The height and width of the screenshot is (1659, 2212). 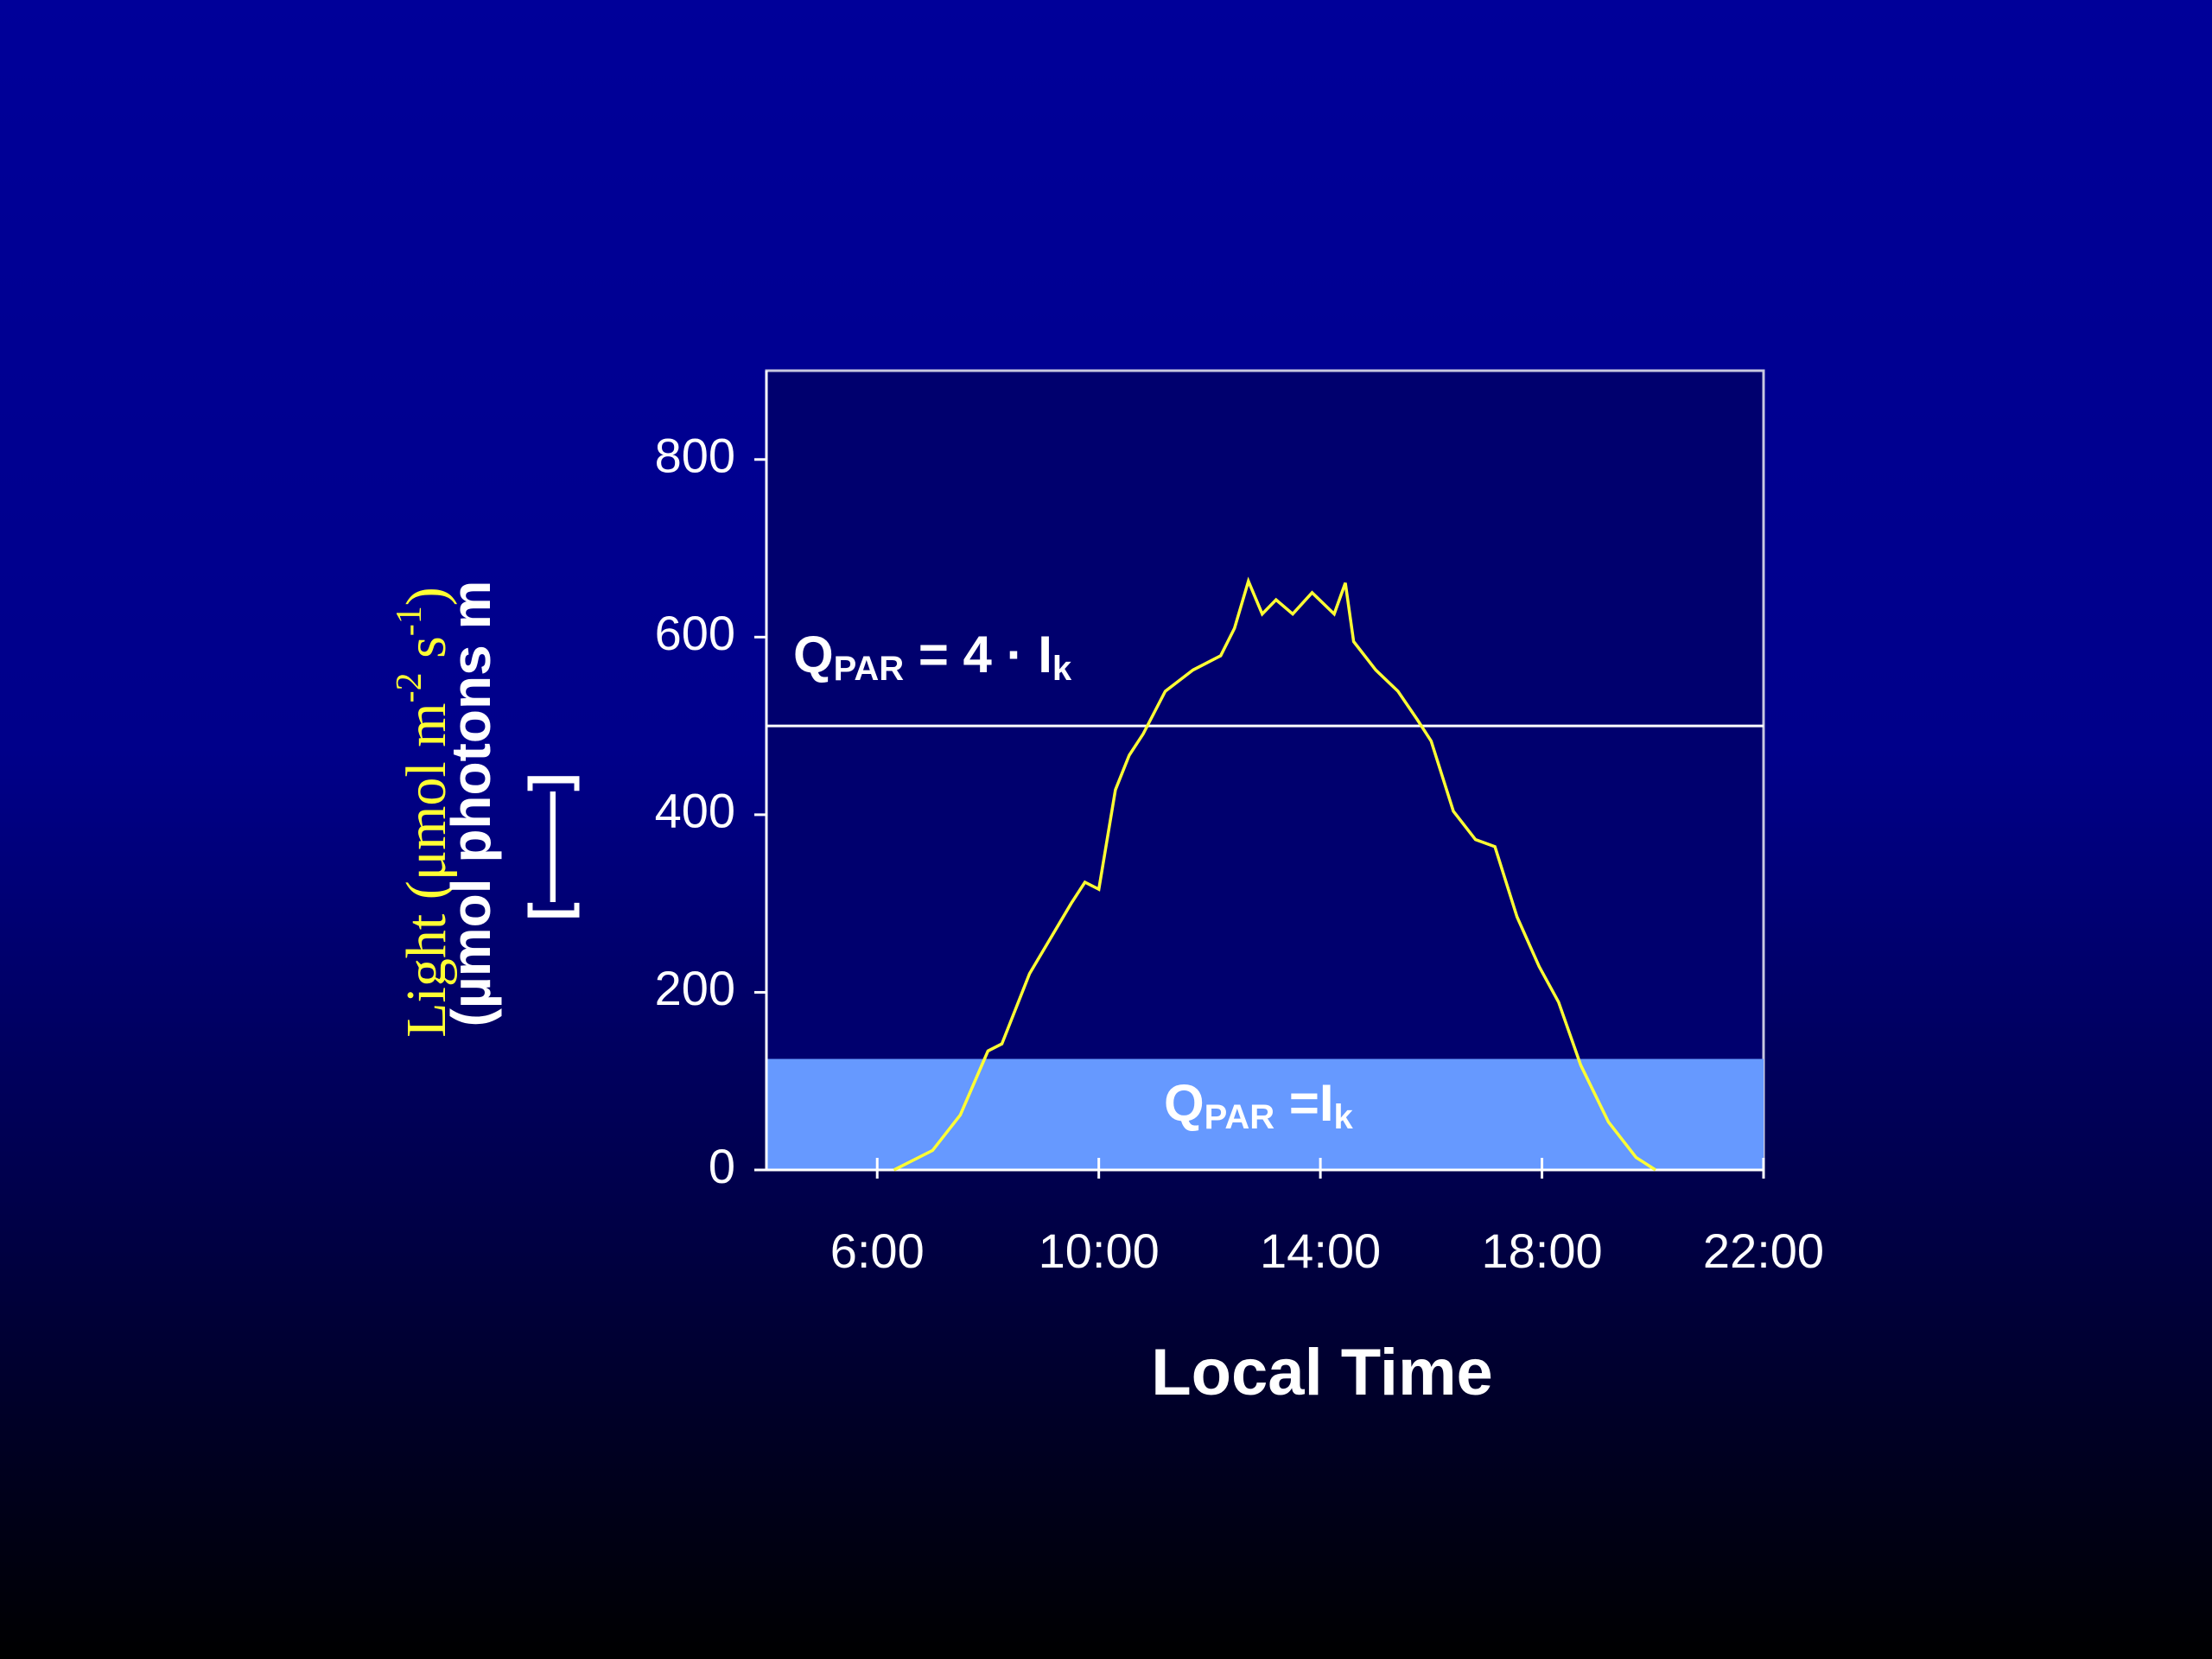 What do you see at coordinates (695, 811) in the screenshot?
I see `y-tick-label: 400` at bounding box center [695, 811].